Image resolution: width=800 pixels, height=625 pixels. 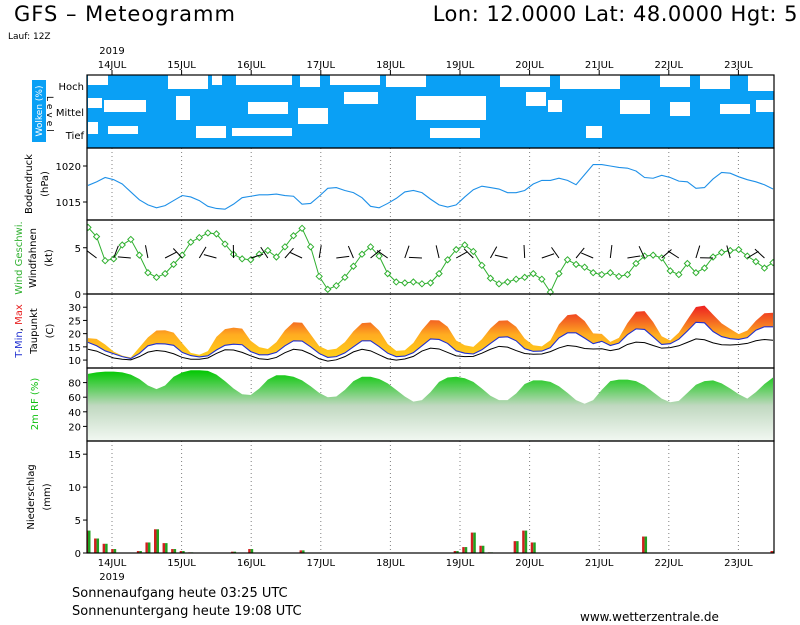 I want to click on precip-tick-label: 10, so click(x=74, y=488).